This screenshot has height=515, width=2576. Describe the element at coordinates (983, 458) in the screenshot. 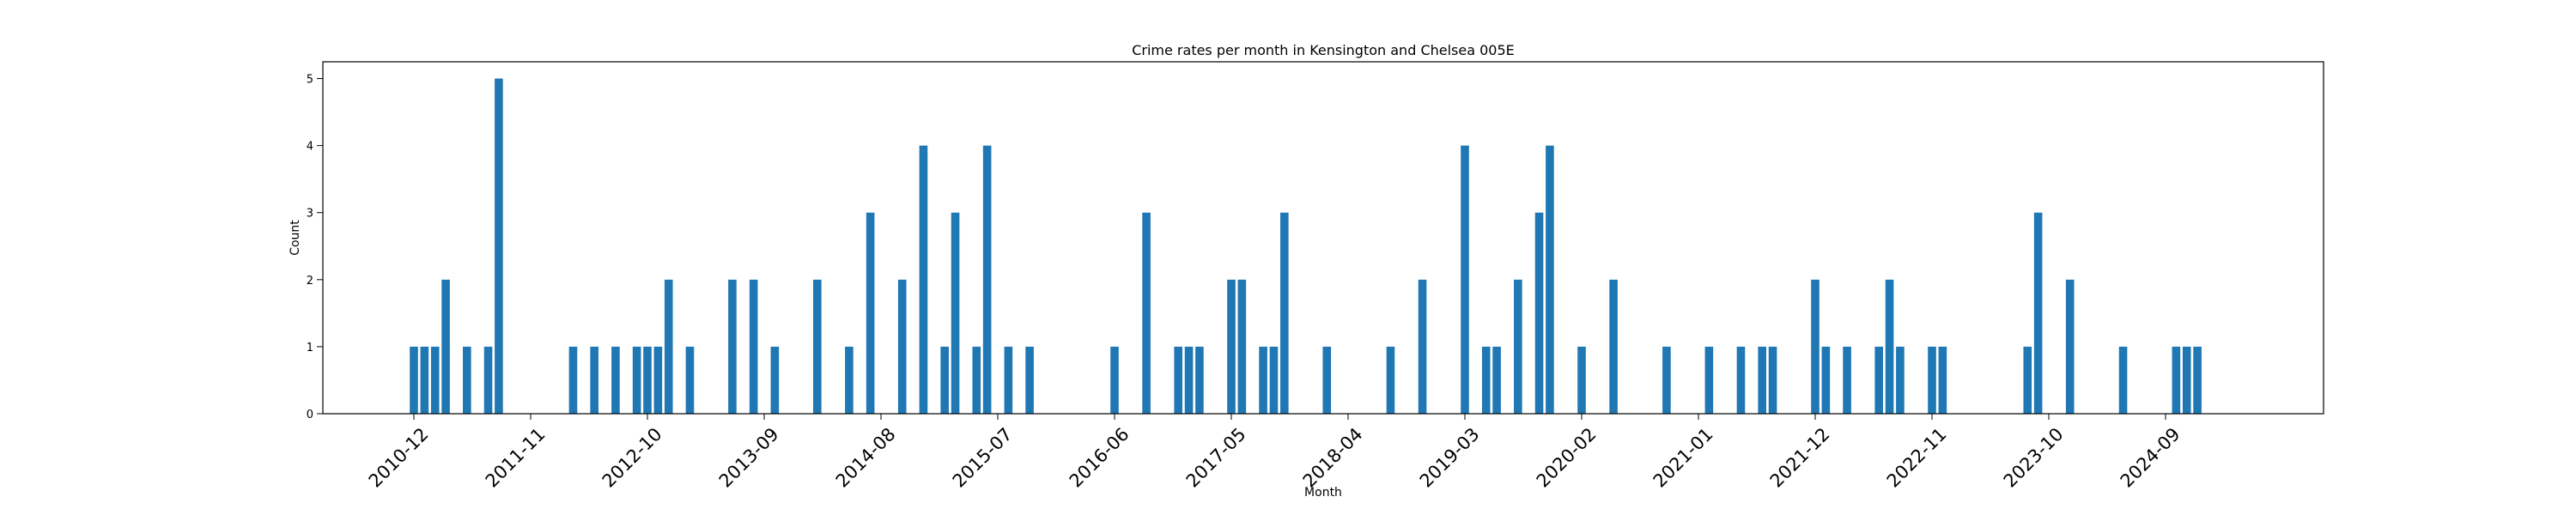

I see `x-tick-label: 2015-07` at that location.